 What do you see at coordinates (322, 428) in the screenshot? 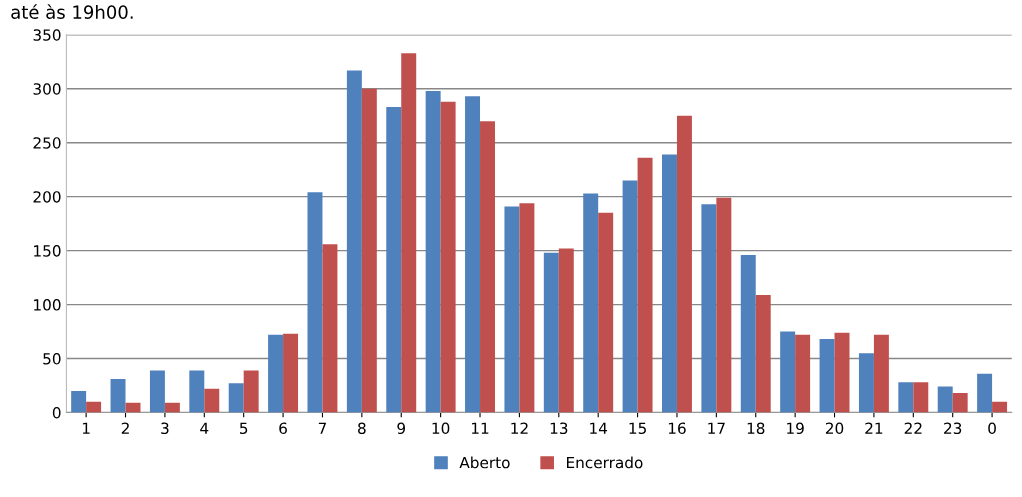
I see `x-tick-label: 7` at bounding box center [322, 428].